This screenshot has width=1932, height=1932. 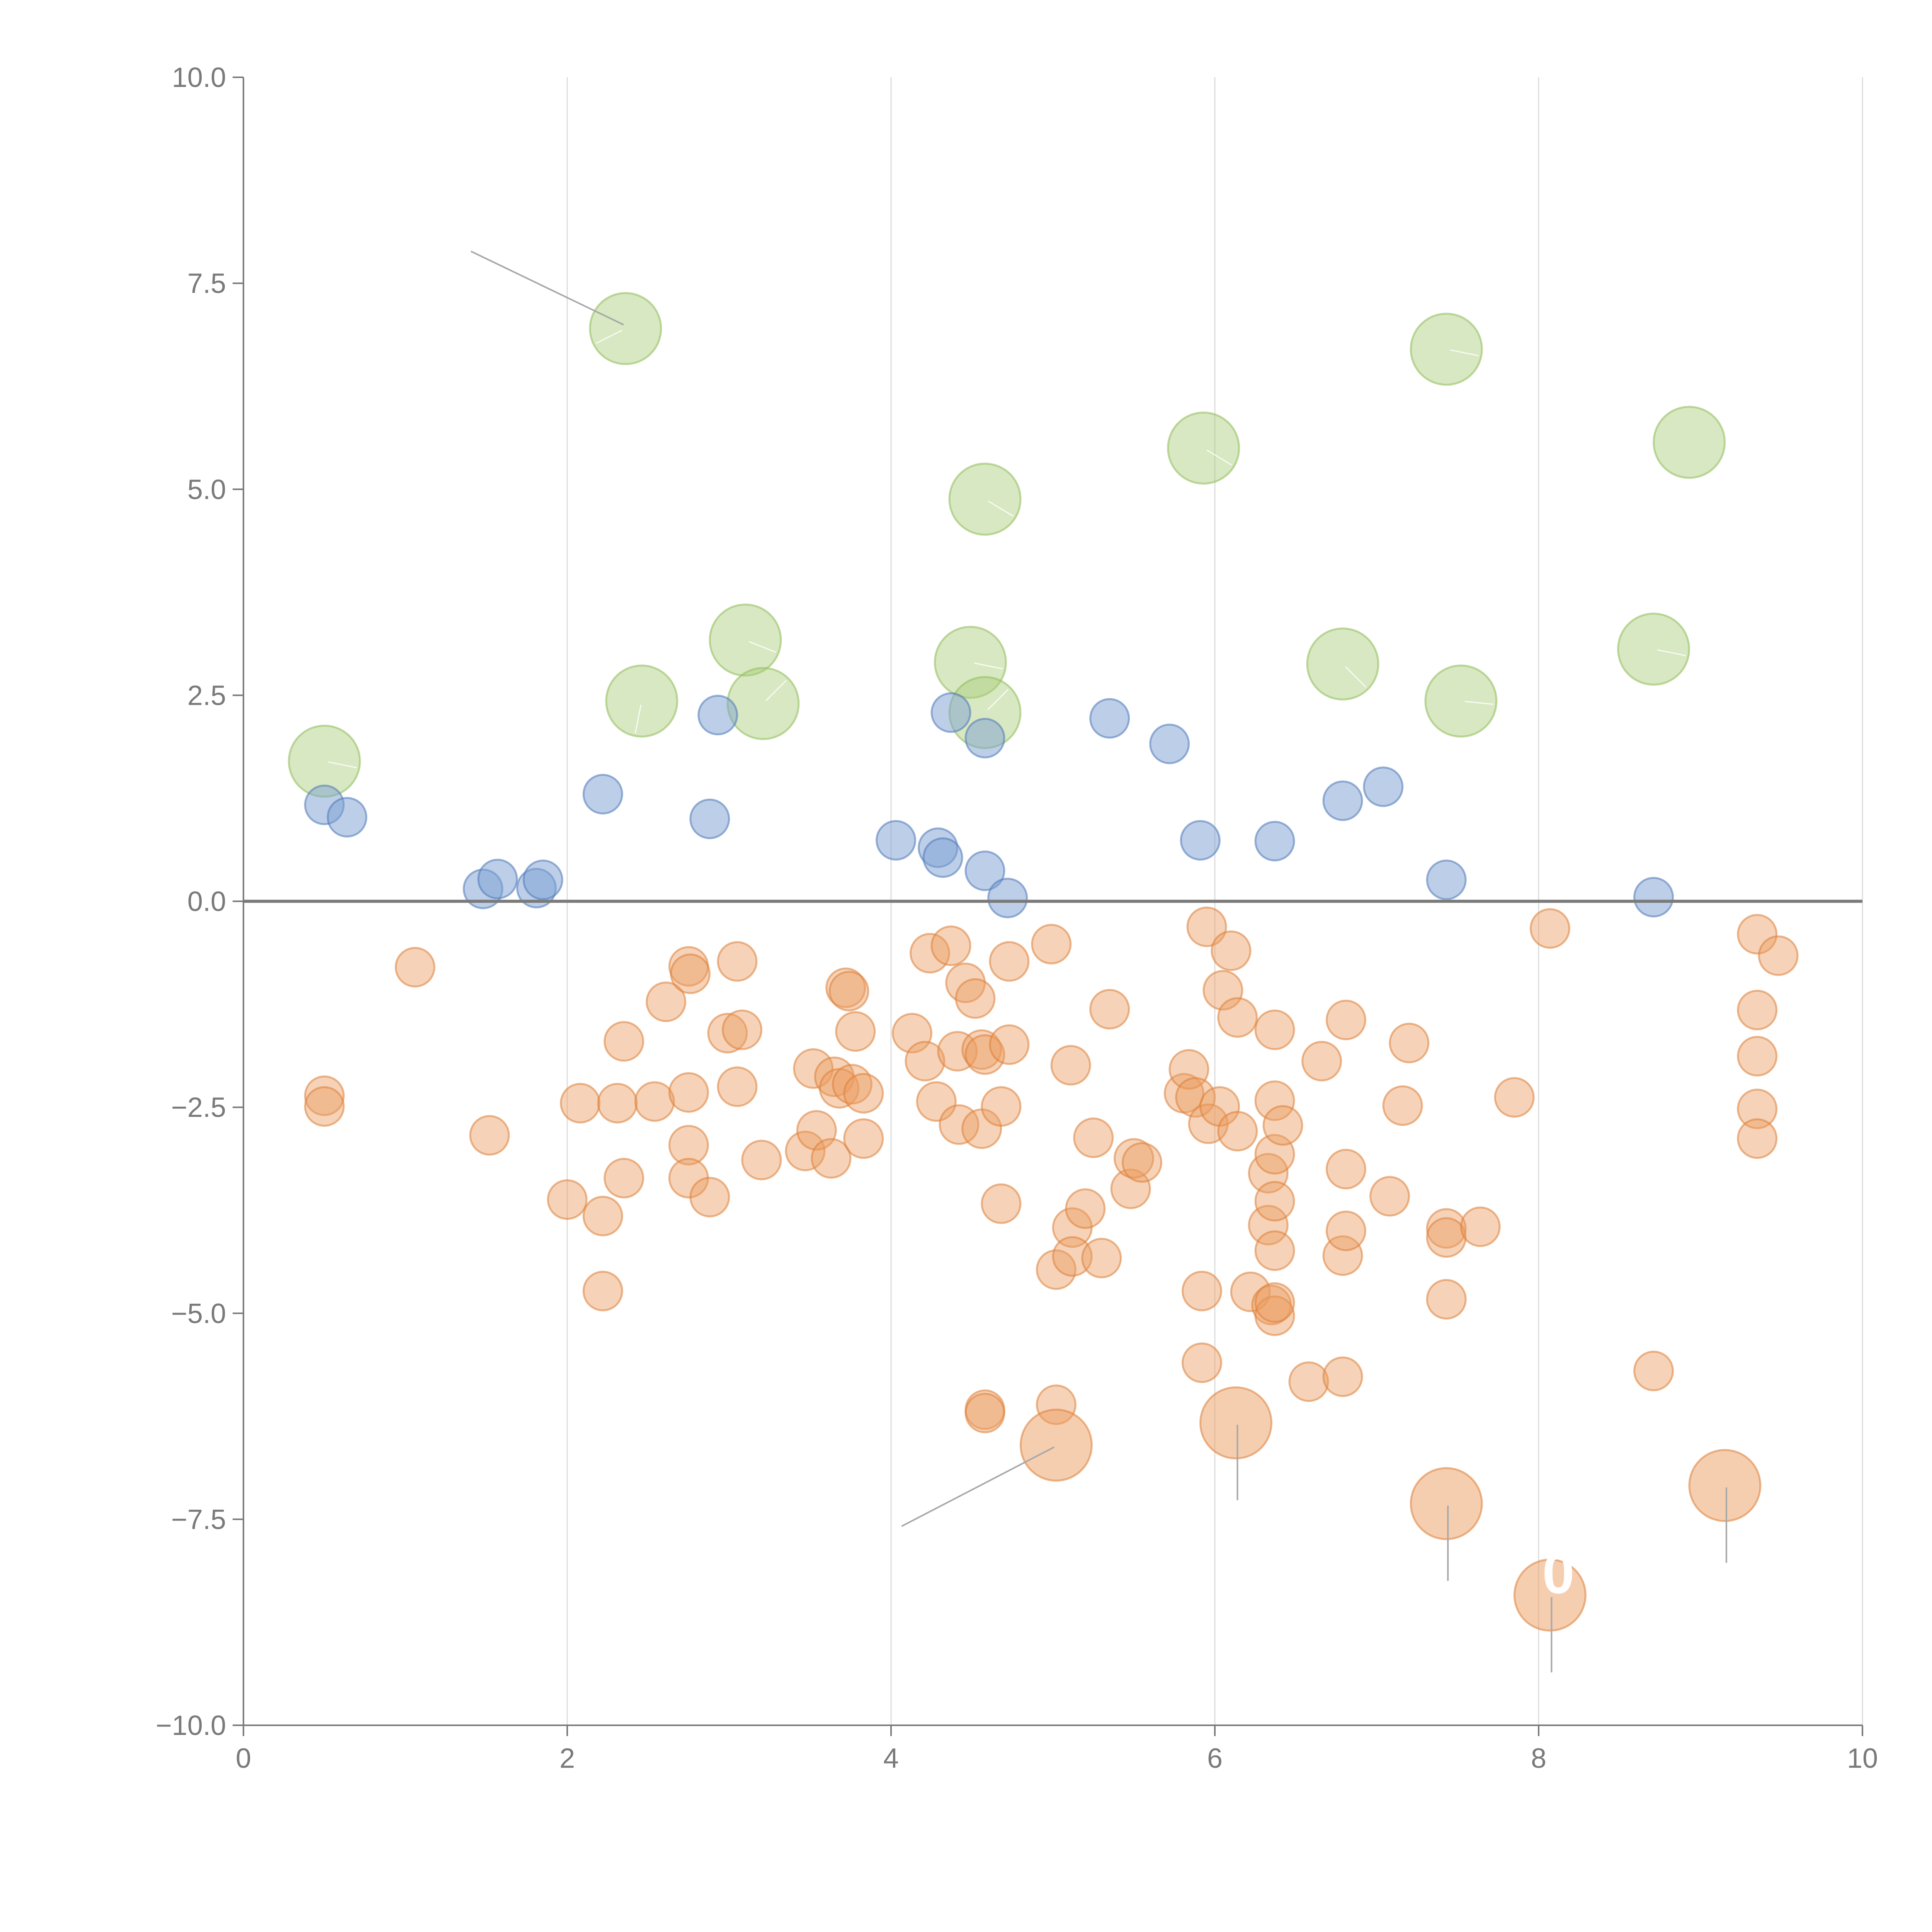 What do you see at coordinates (1390, 1509) in the screenshot?
I see `series-orange-large` at bounding box center [1390, 1509].